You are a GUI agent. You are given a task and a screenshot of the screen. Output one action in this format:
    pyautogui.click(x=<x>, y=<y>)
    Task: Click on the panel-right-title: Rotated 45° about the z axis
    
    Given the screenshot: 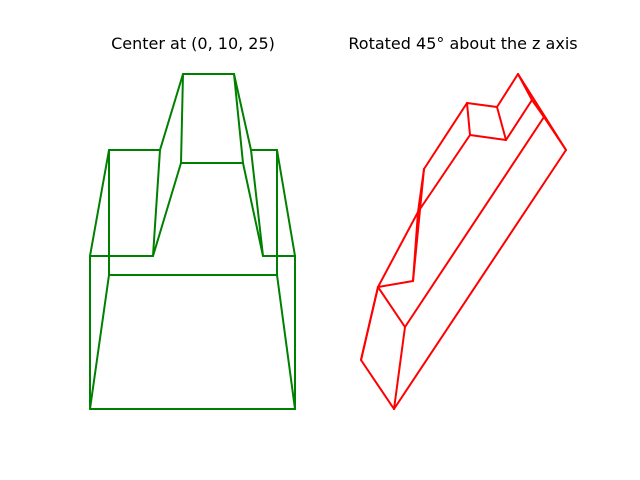 What is the action you would take?
    pyautogui.click(x=462, y=43)
    